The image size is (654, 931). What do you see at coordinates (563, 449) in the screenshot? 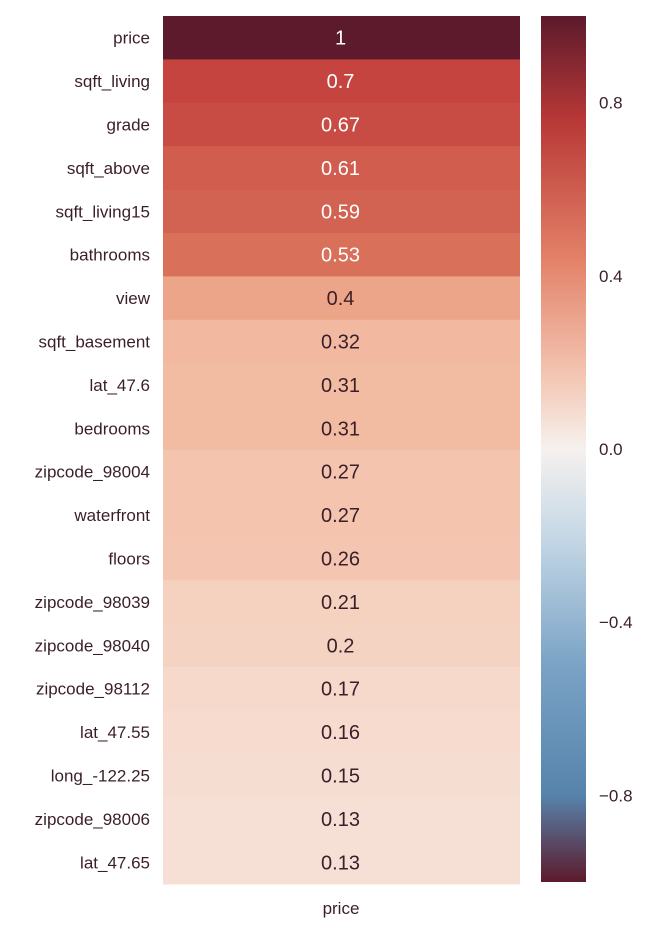
I see `colorbar` at bounding box center [563, 449].